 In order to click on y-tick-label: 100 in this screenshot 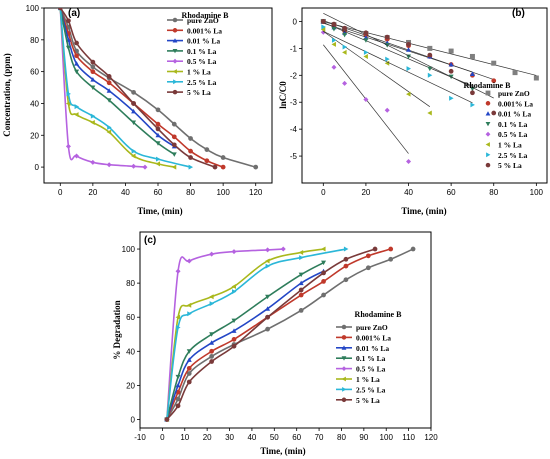, I will do `click(33, 8)`.